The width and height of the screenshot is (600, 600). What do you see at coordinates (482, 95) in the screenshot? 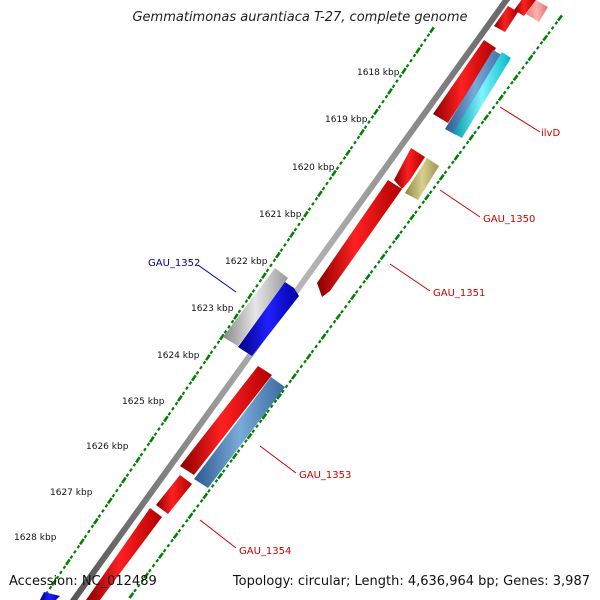
I see `gene-arrow-cyan` at bounding box center [482, 95].